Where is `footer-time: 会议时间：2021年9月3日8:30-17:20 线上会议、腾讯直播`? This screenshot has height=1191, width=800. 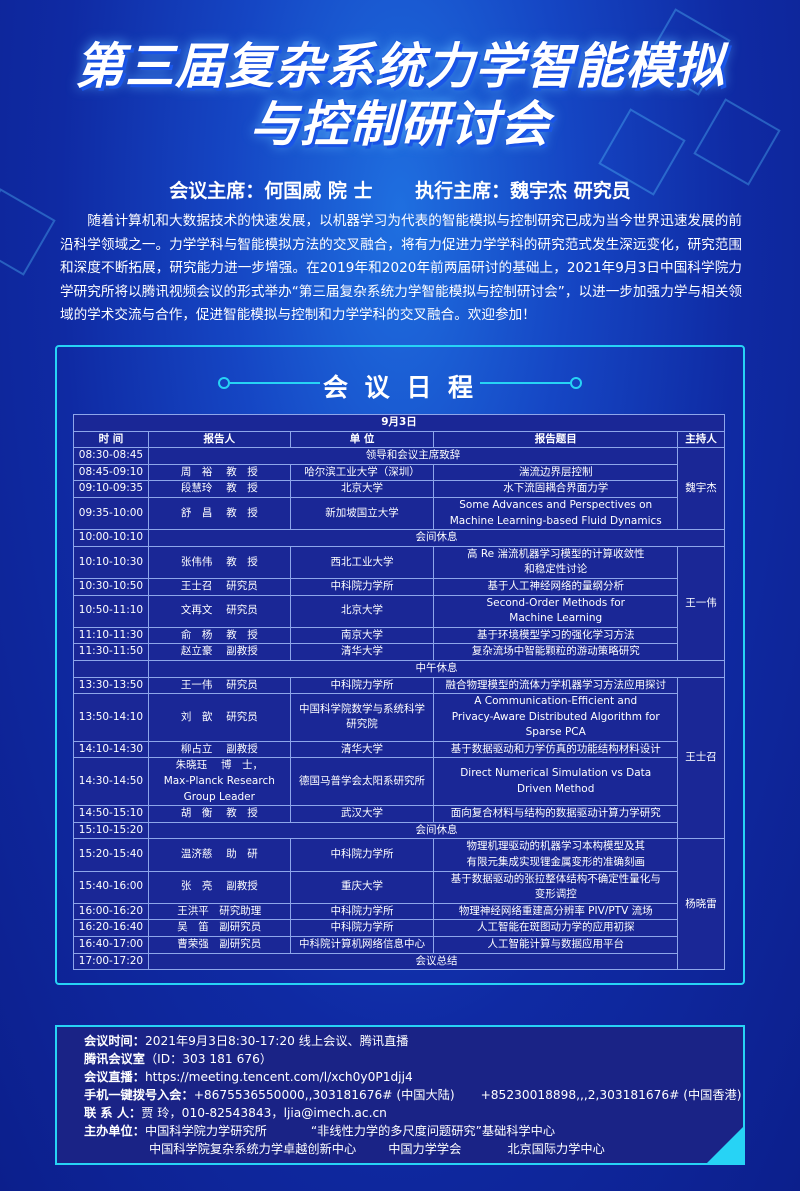
footer-time: 会议时间：2021年9月3日8:30-17:20 线上会议、腾讯直播 is located at coordinates (246, 1041).